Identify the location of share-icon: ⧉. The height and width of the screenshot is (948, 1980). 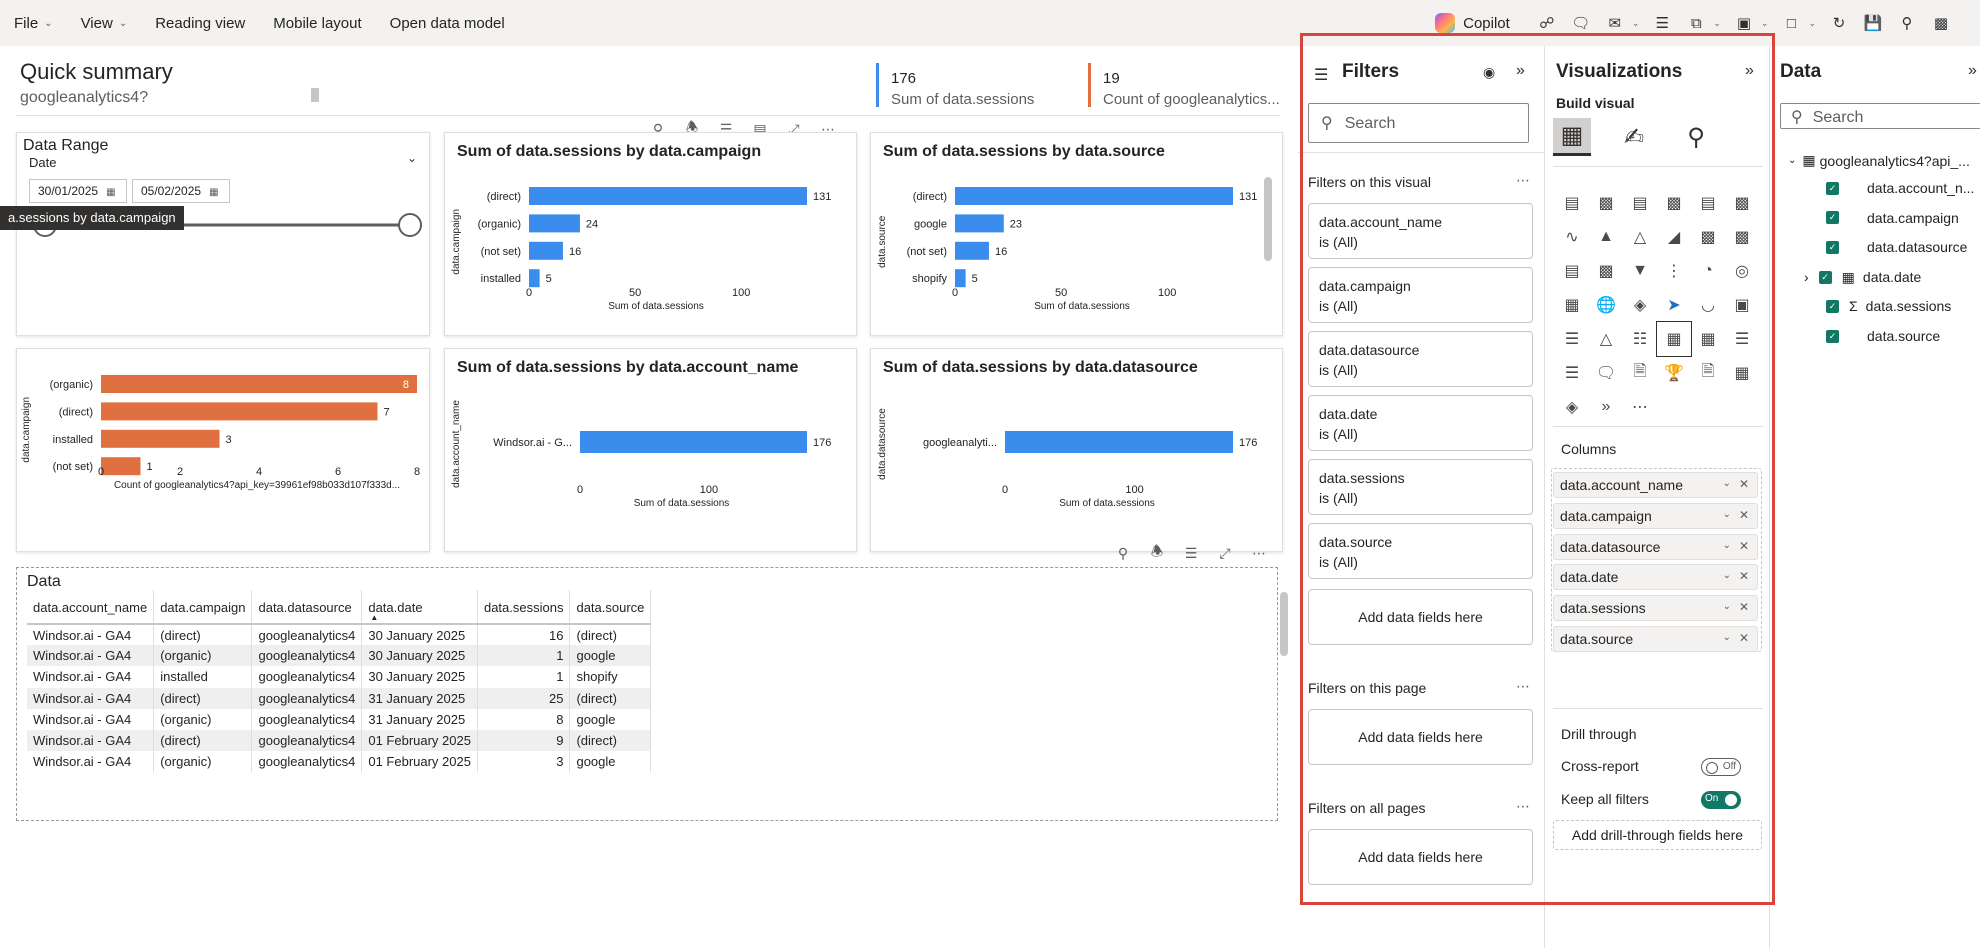
(1696, 23).